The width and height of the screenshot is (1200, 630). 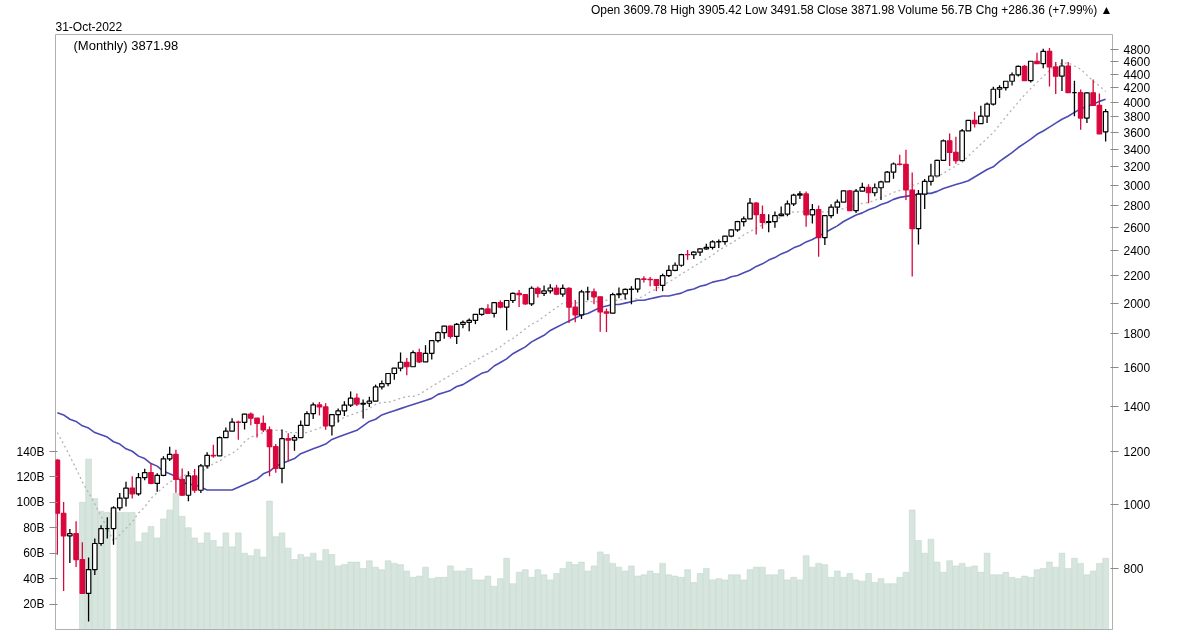 I want to click on y2-tick-label: 4000, so click(x=1137, y=102).